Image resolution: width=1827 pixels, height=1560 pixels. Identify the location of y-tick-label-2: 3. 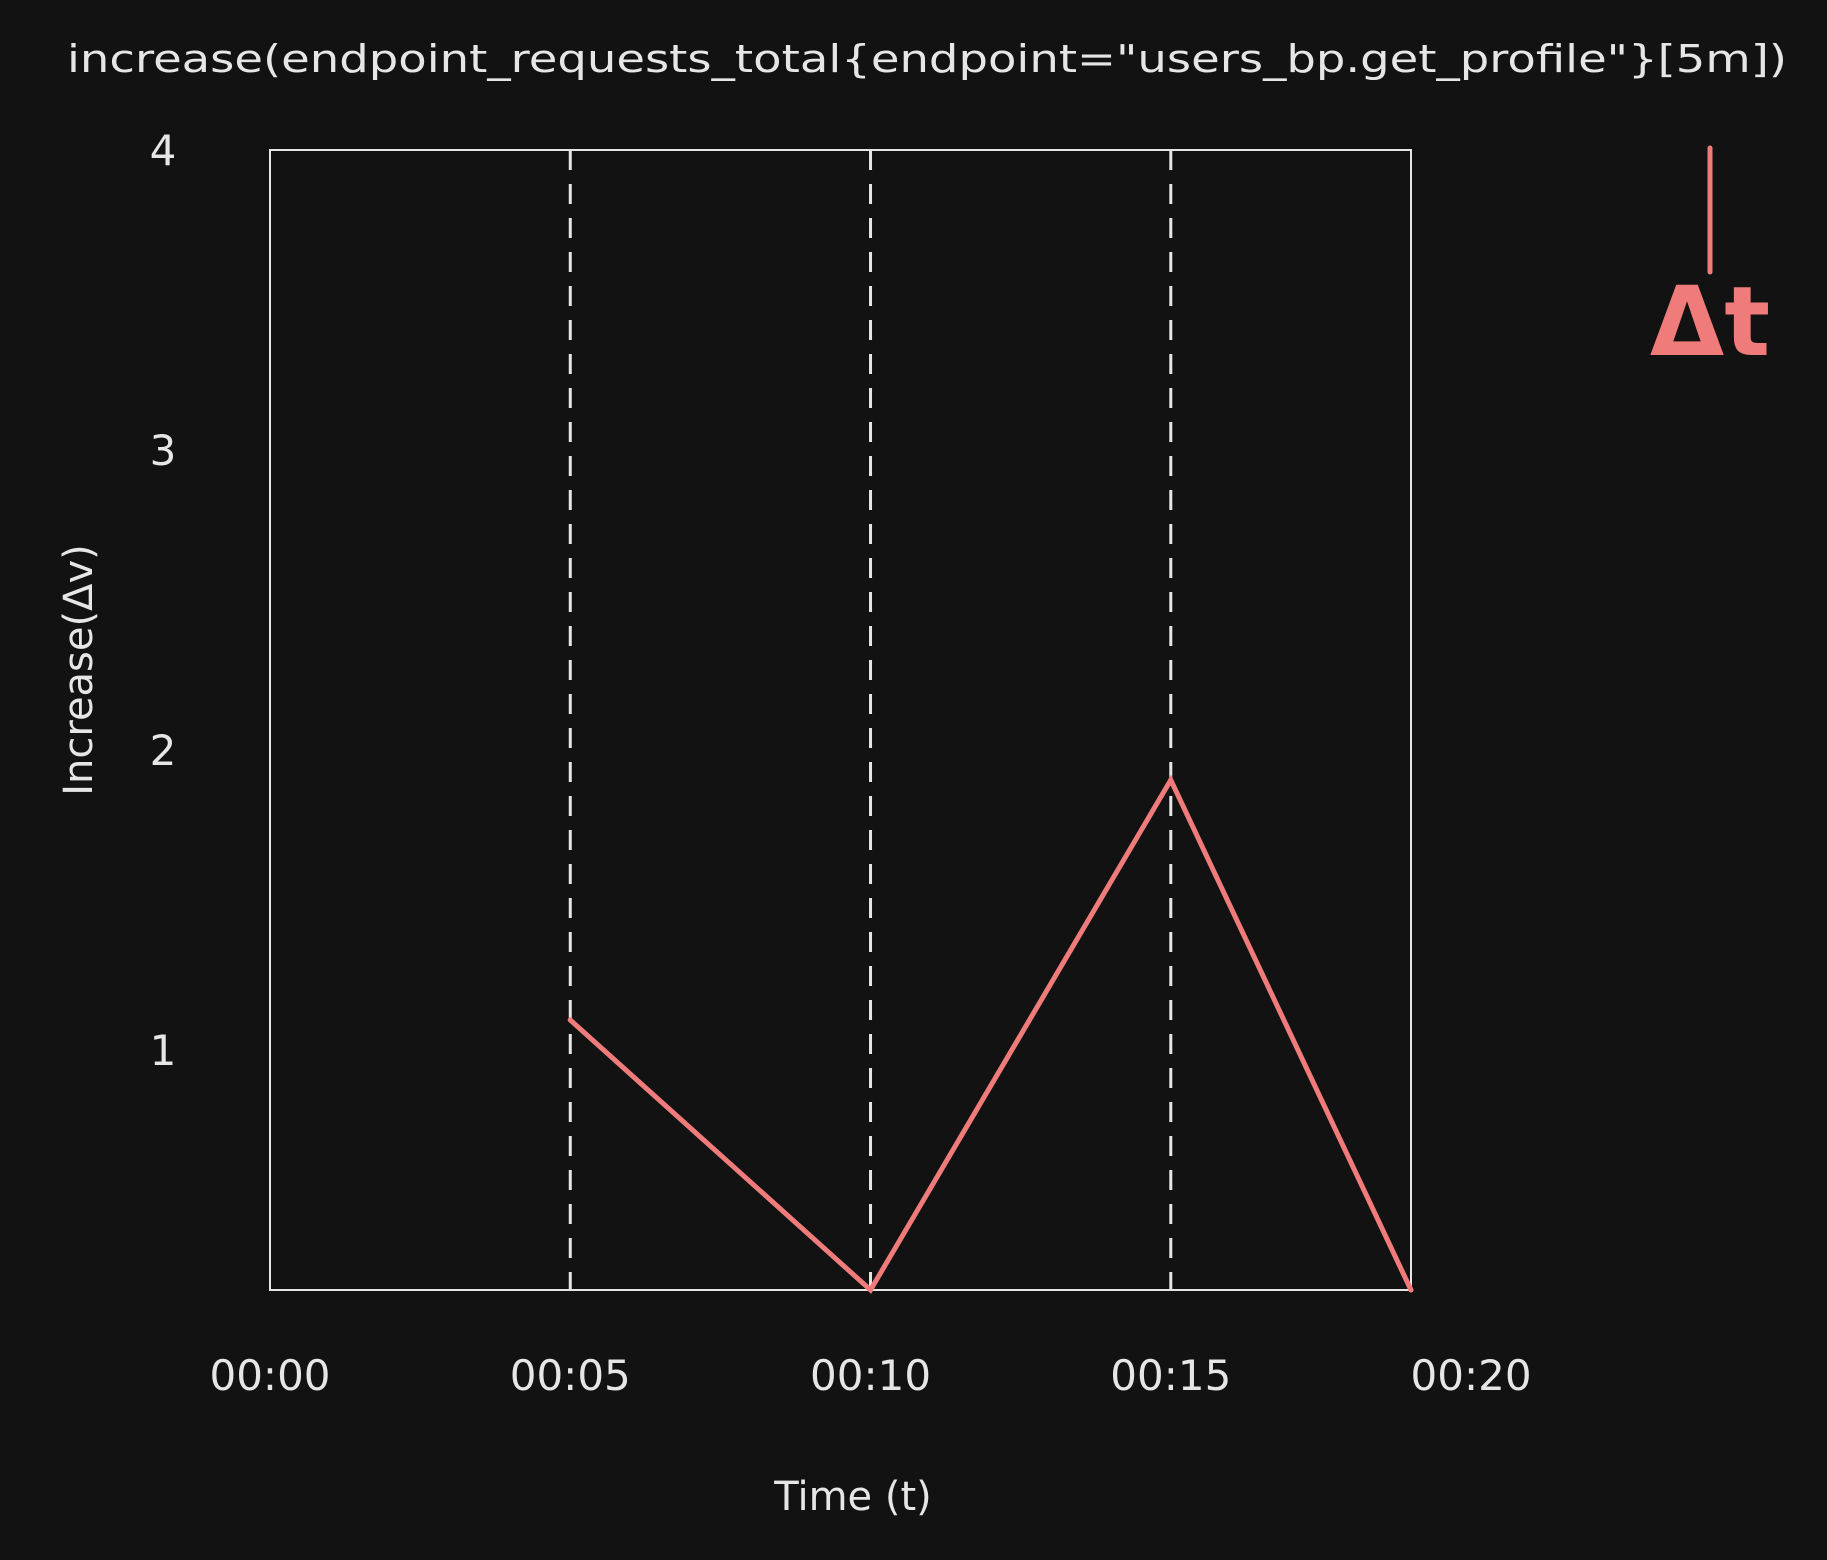
(163, 450).